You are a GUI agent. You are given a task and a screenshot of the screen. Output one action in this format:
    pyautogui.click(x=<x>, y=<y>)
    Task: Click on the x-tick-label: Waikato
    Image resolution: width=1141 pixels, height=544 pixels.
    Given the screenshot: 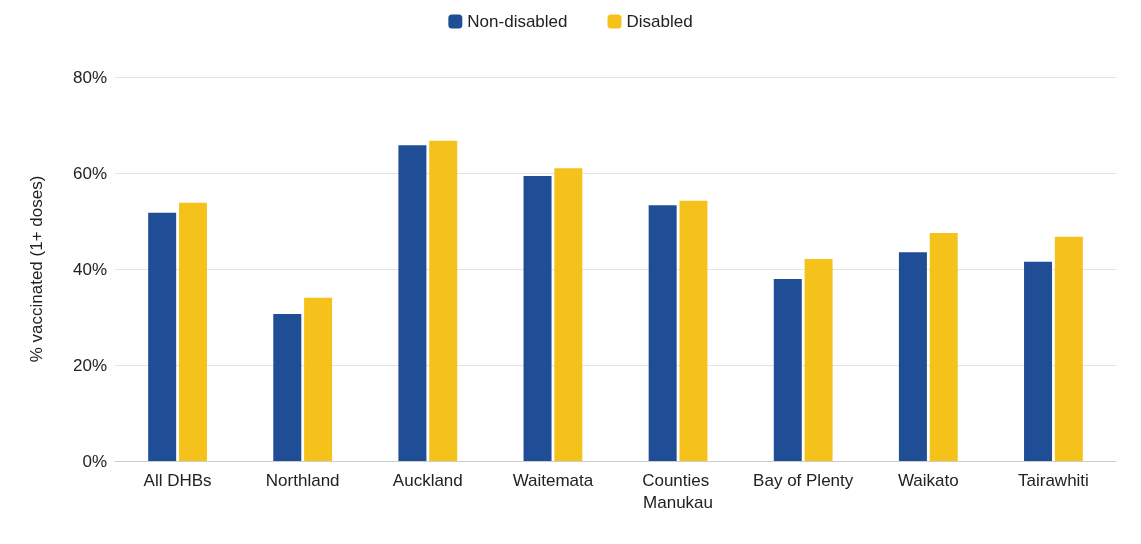 What is the action you would take?
    pyautogui.click(x=928, y=480)
    